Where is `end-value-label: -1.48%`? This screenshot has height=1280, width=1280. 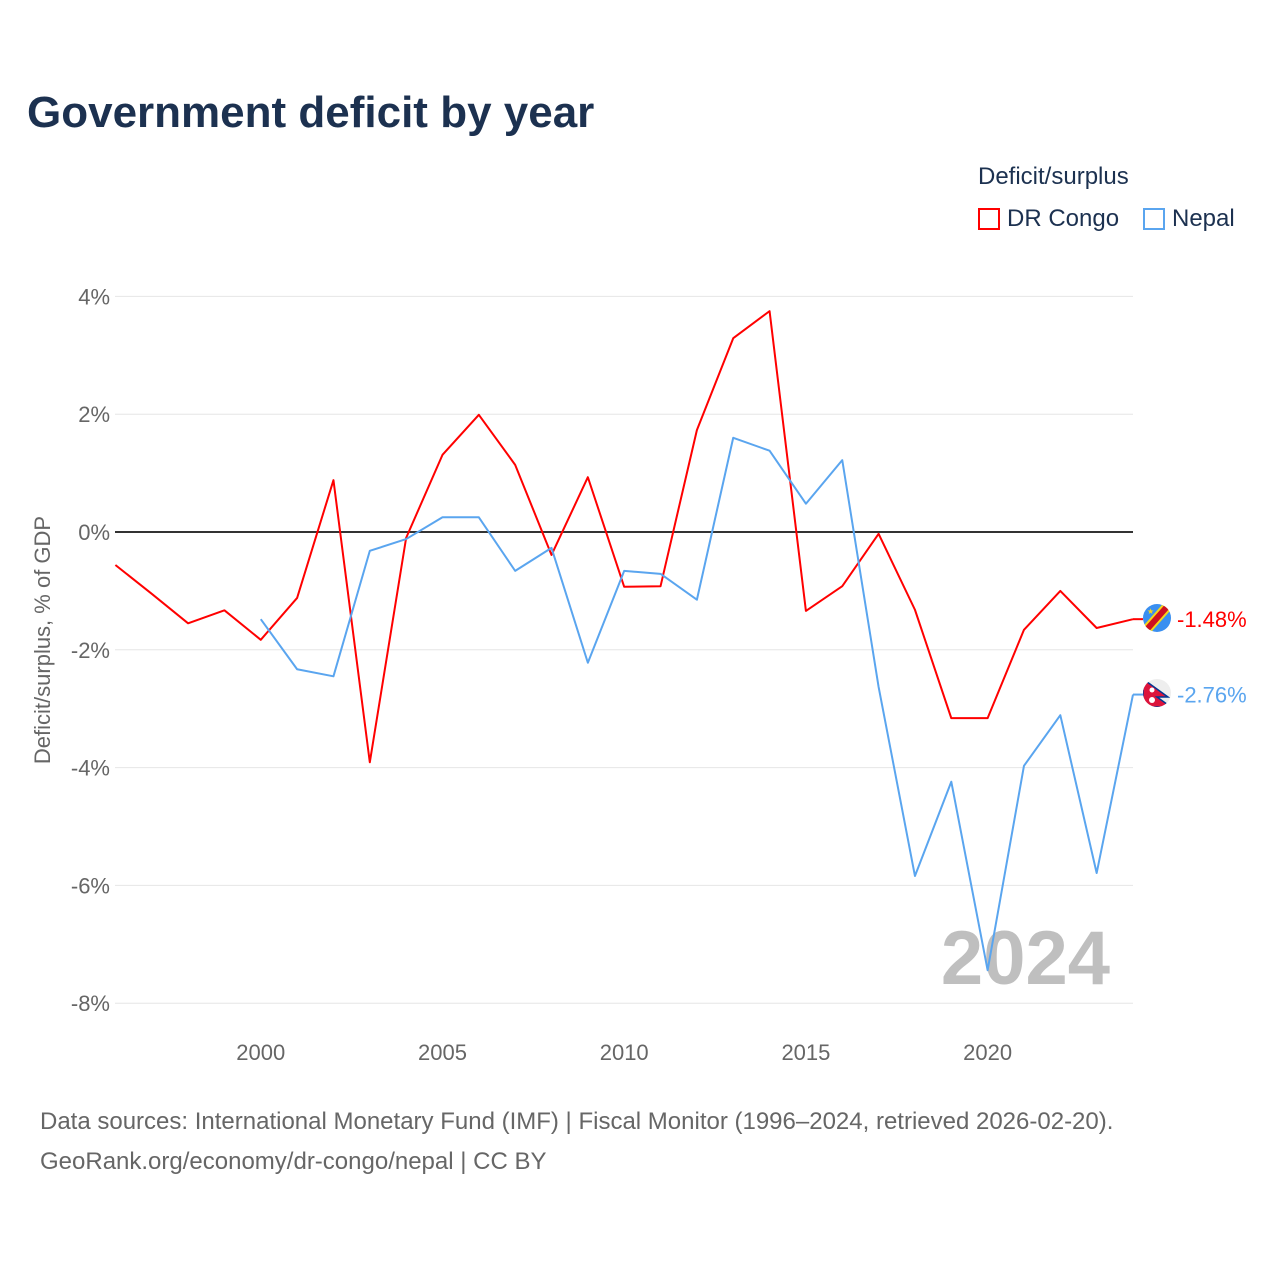 end-value-label: -1.48% is located at coordinates (1212, 619).